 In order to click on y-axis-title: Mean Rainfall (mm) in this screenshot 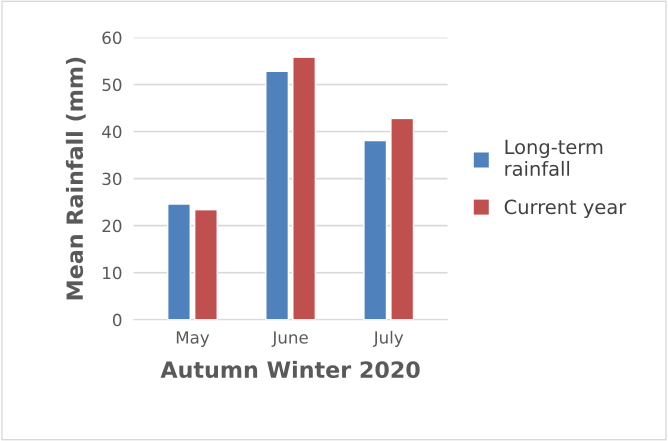, I will do `click(76, 179)`.